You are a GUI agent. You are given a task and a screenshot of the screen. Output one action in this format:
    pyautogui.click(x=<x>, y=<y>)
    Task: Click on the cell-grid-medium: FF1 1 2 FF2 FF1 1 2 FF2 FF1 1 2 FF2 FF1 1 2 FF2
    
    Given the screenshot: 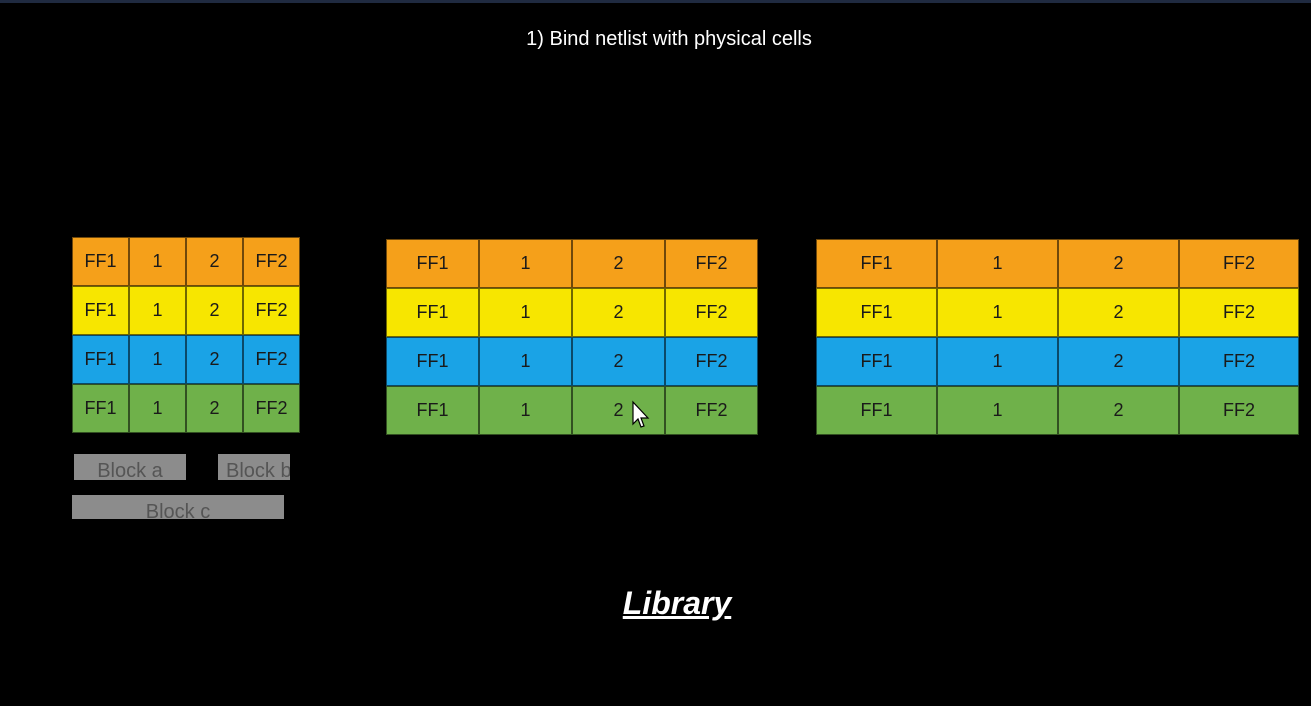 What is the action you would take?
    pyautogui.click(x=572, y=337)
    